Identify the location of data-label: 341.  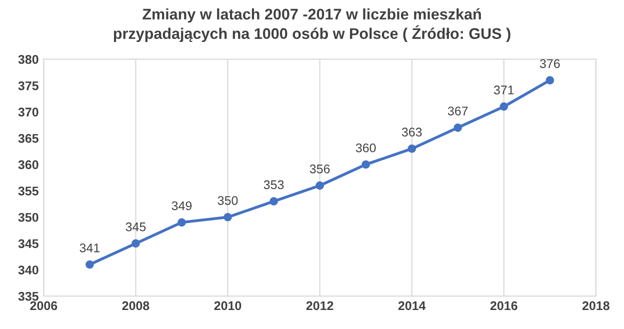
(90, 247).